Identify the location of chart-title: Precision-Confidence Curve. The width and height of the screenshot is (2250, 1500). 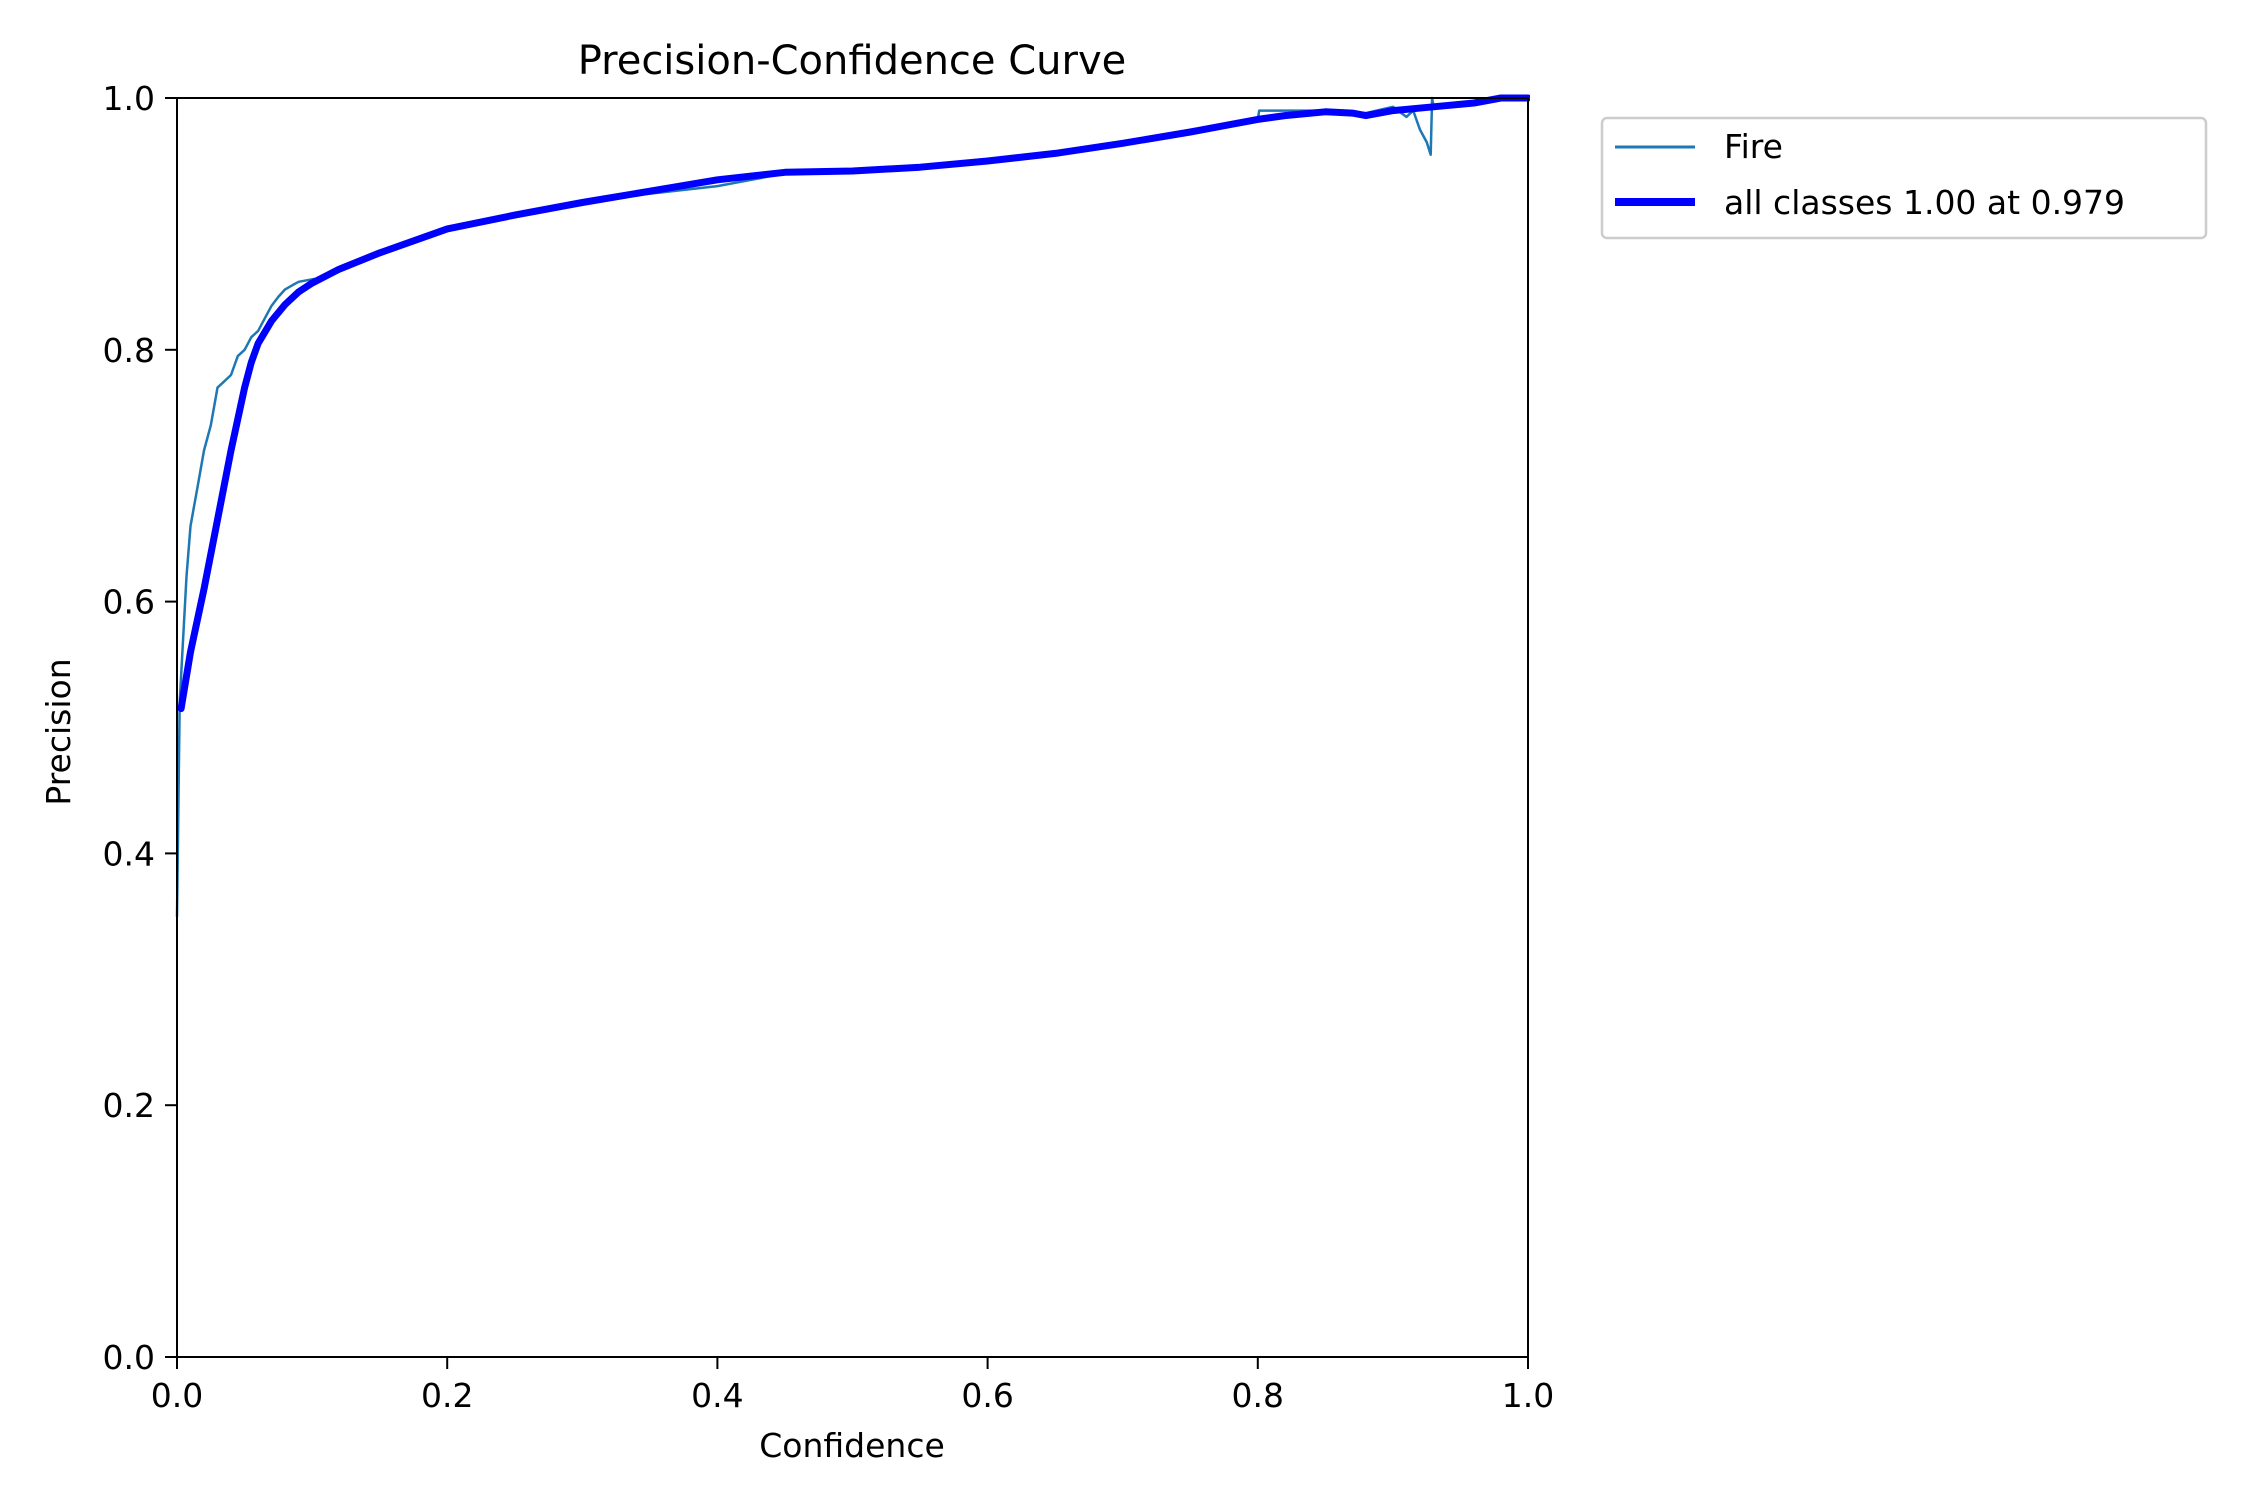
(852, 61).